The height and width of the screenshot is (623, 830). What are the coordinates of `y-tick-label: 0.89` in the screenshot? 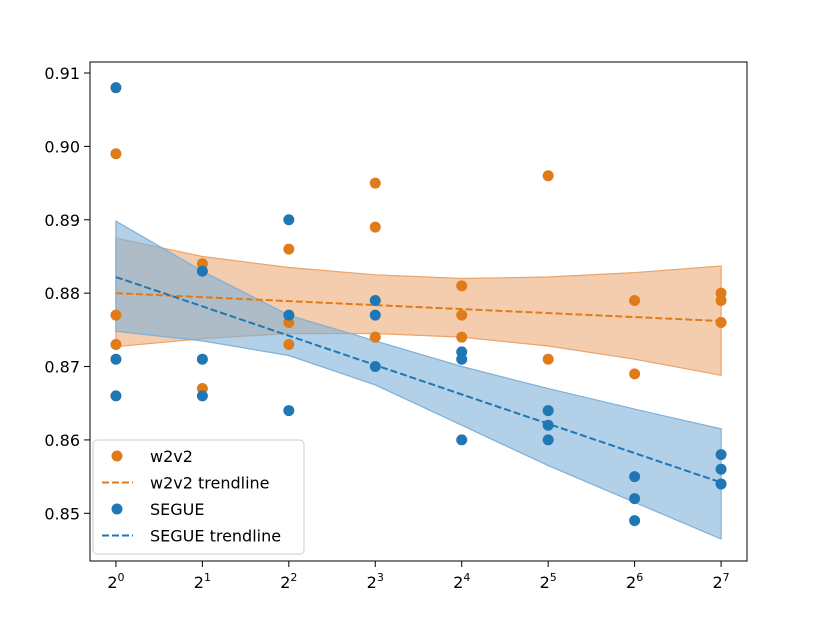 It's located at (62, 220).